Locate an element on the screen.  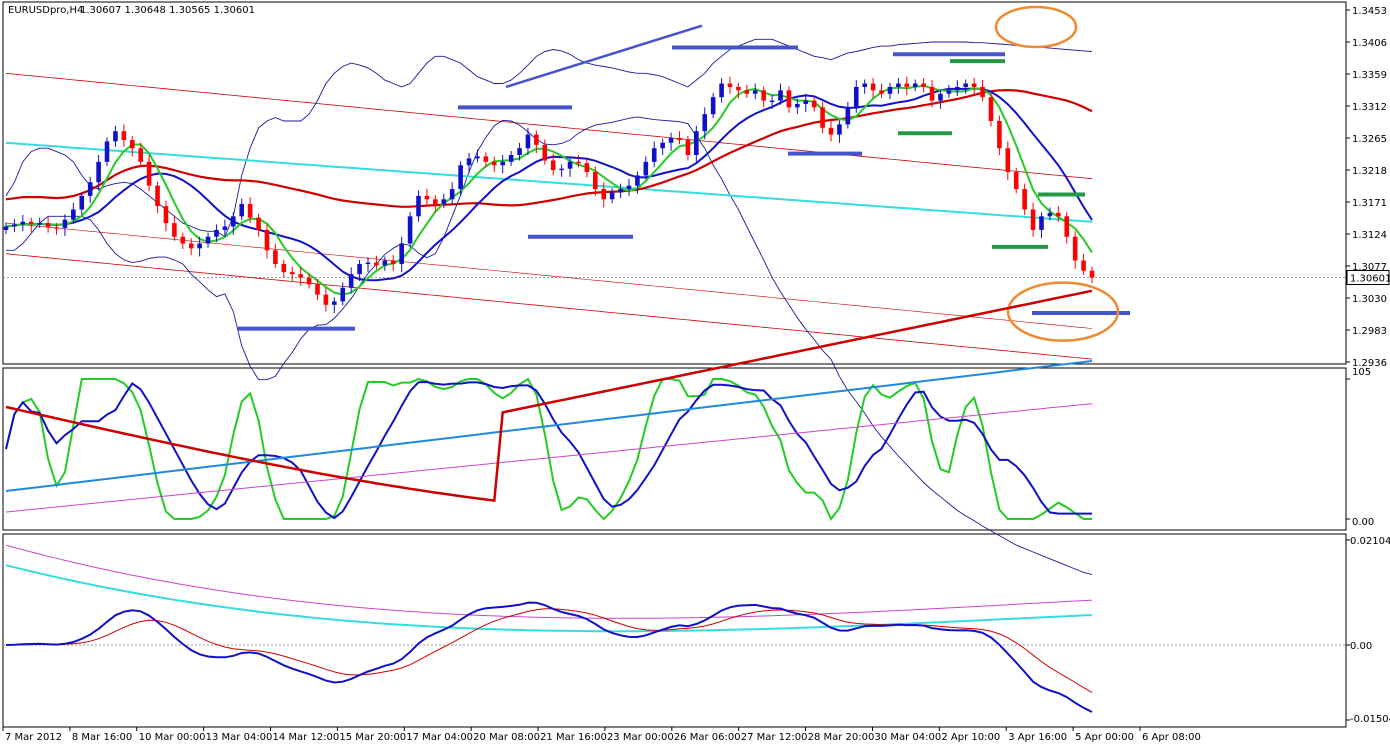
x-tick-label: 20 Mar 08:00 is located at coordinates (506, 737).